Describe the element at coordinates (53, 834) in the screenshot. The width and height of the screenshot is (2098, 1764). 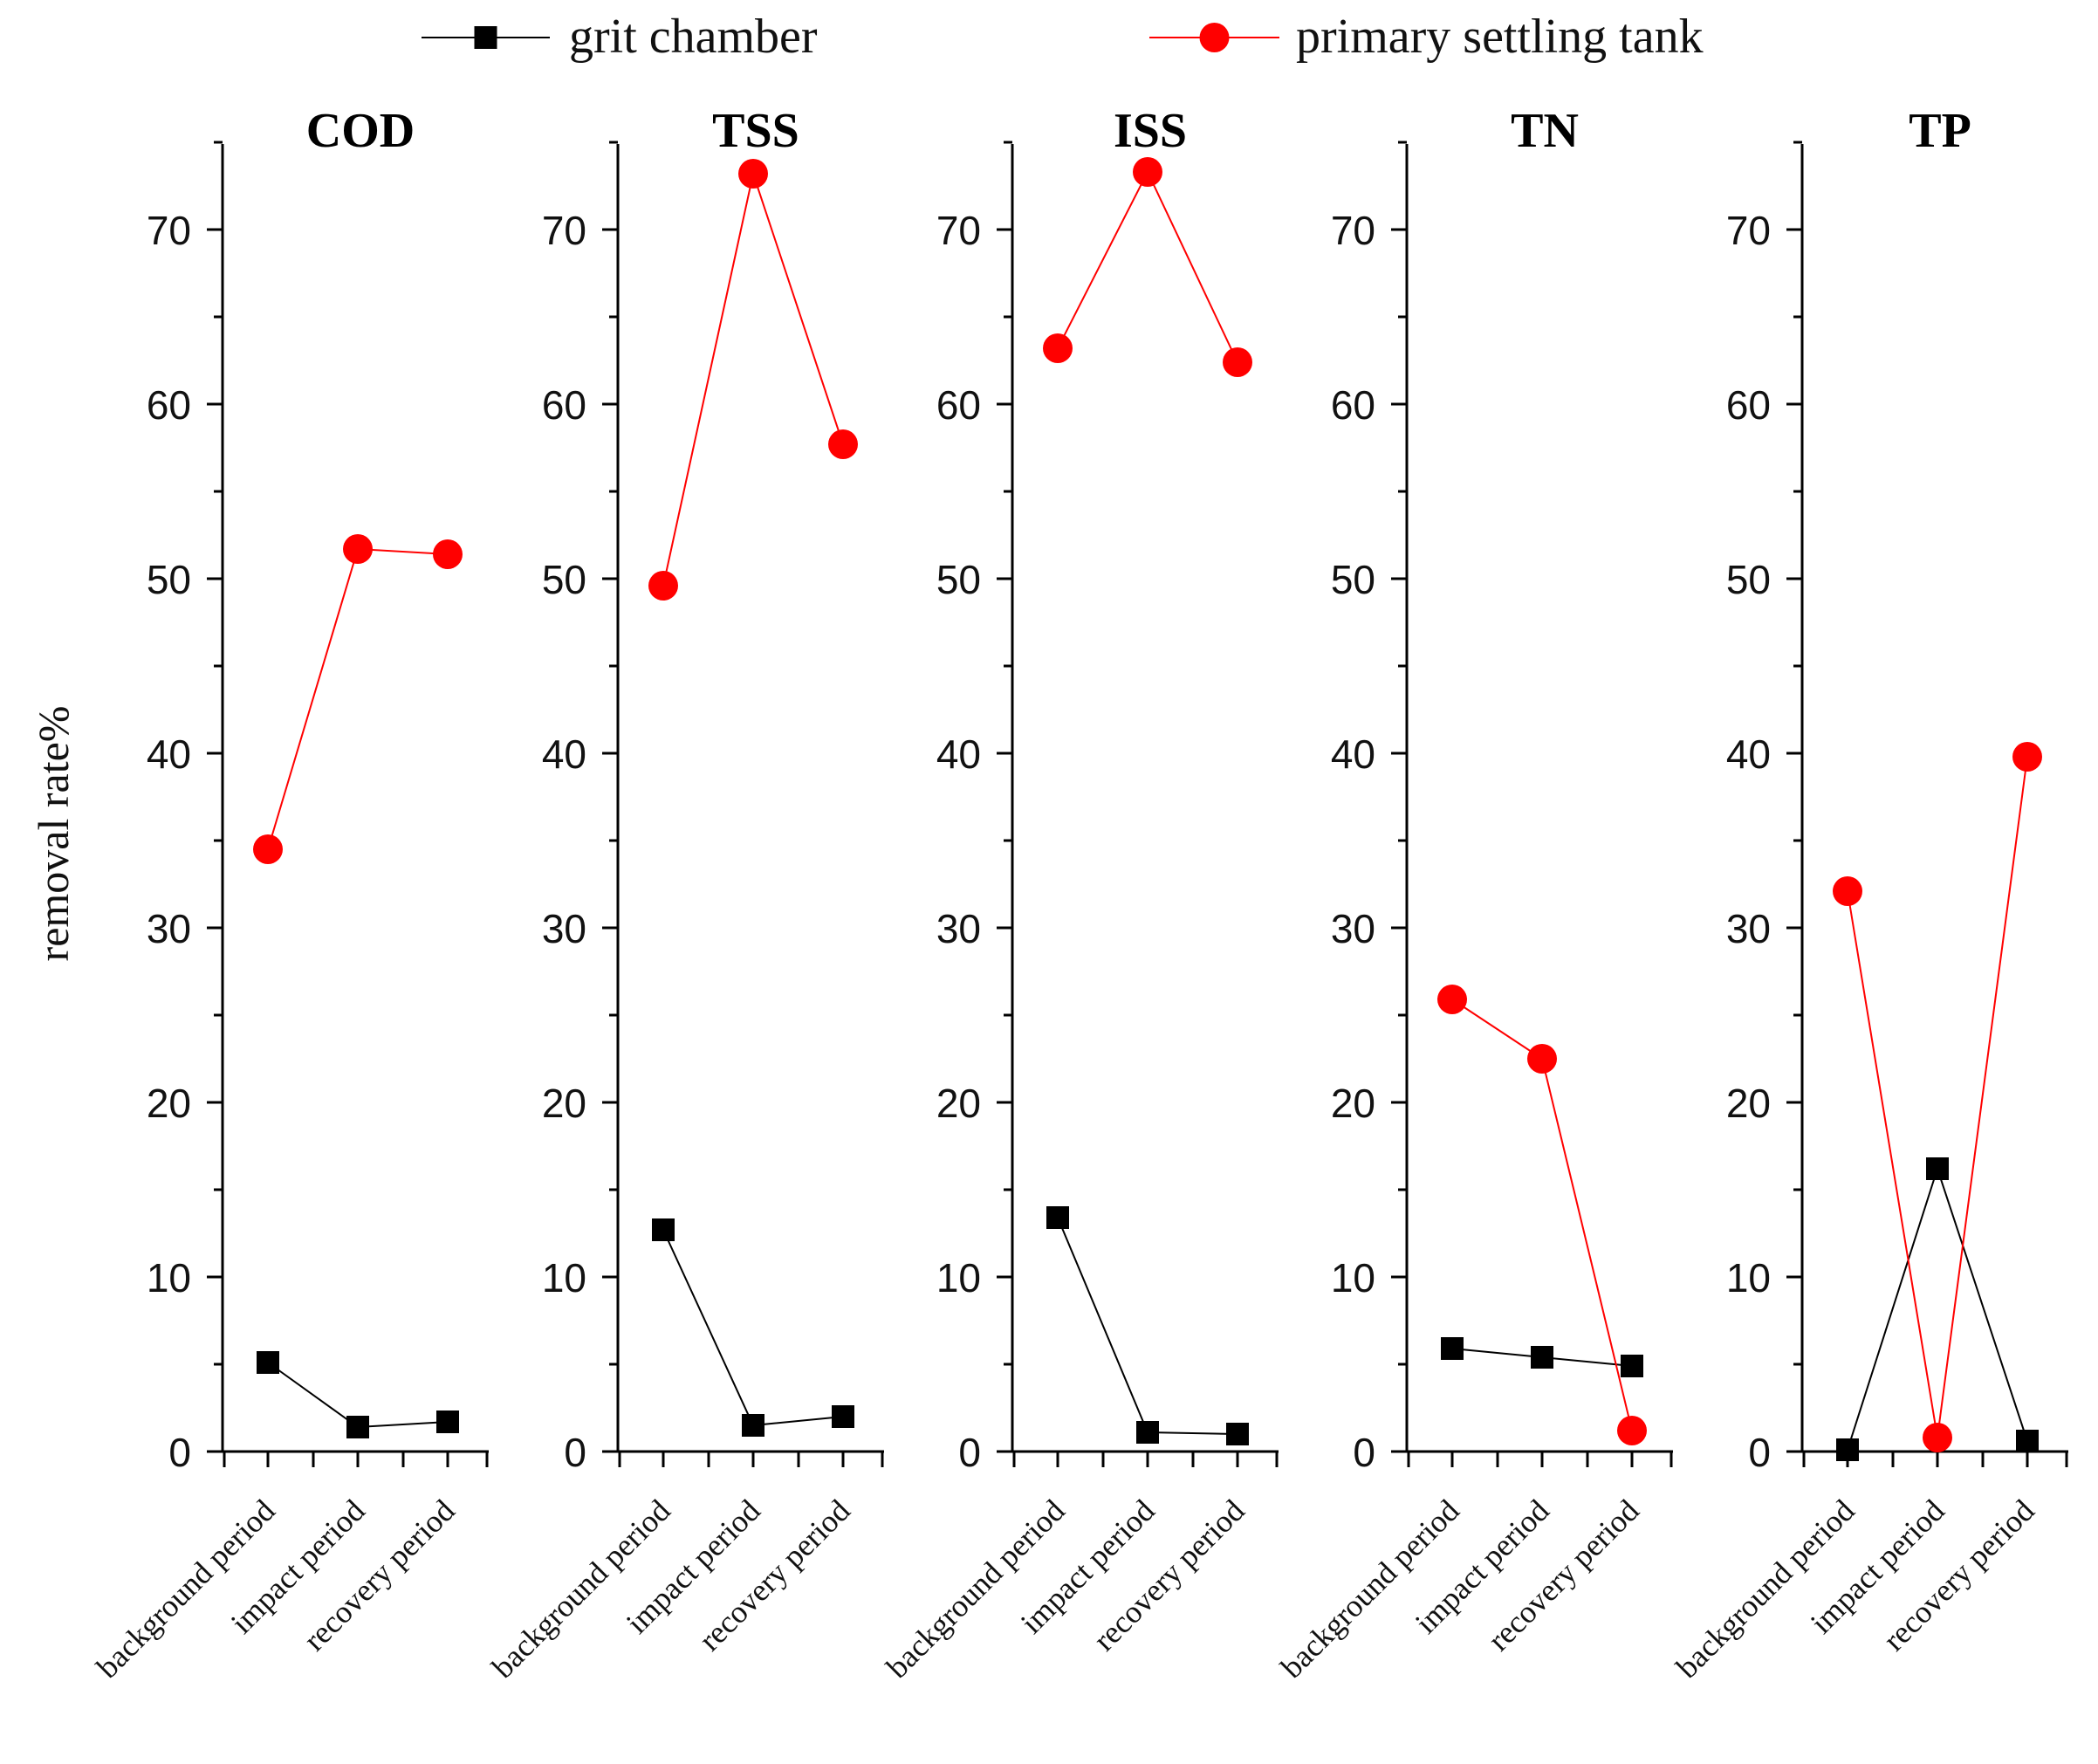
I see `y-axis-label: removal rate%` at that location.